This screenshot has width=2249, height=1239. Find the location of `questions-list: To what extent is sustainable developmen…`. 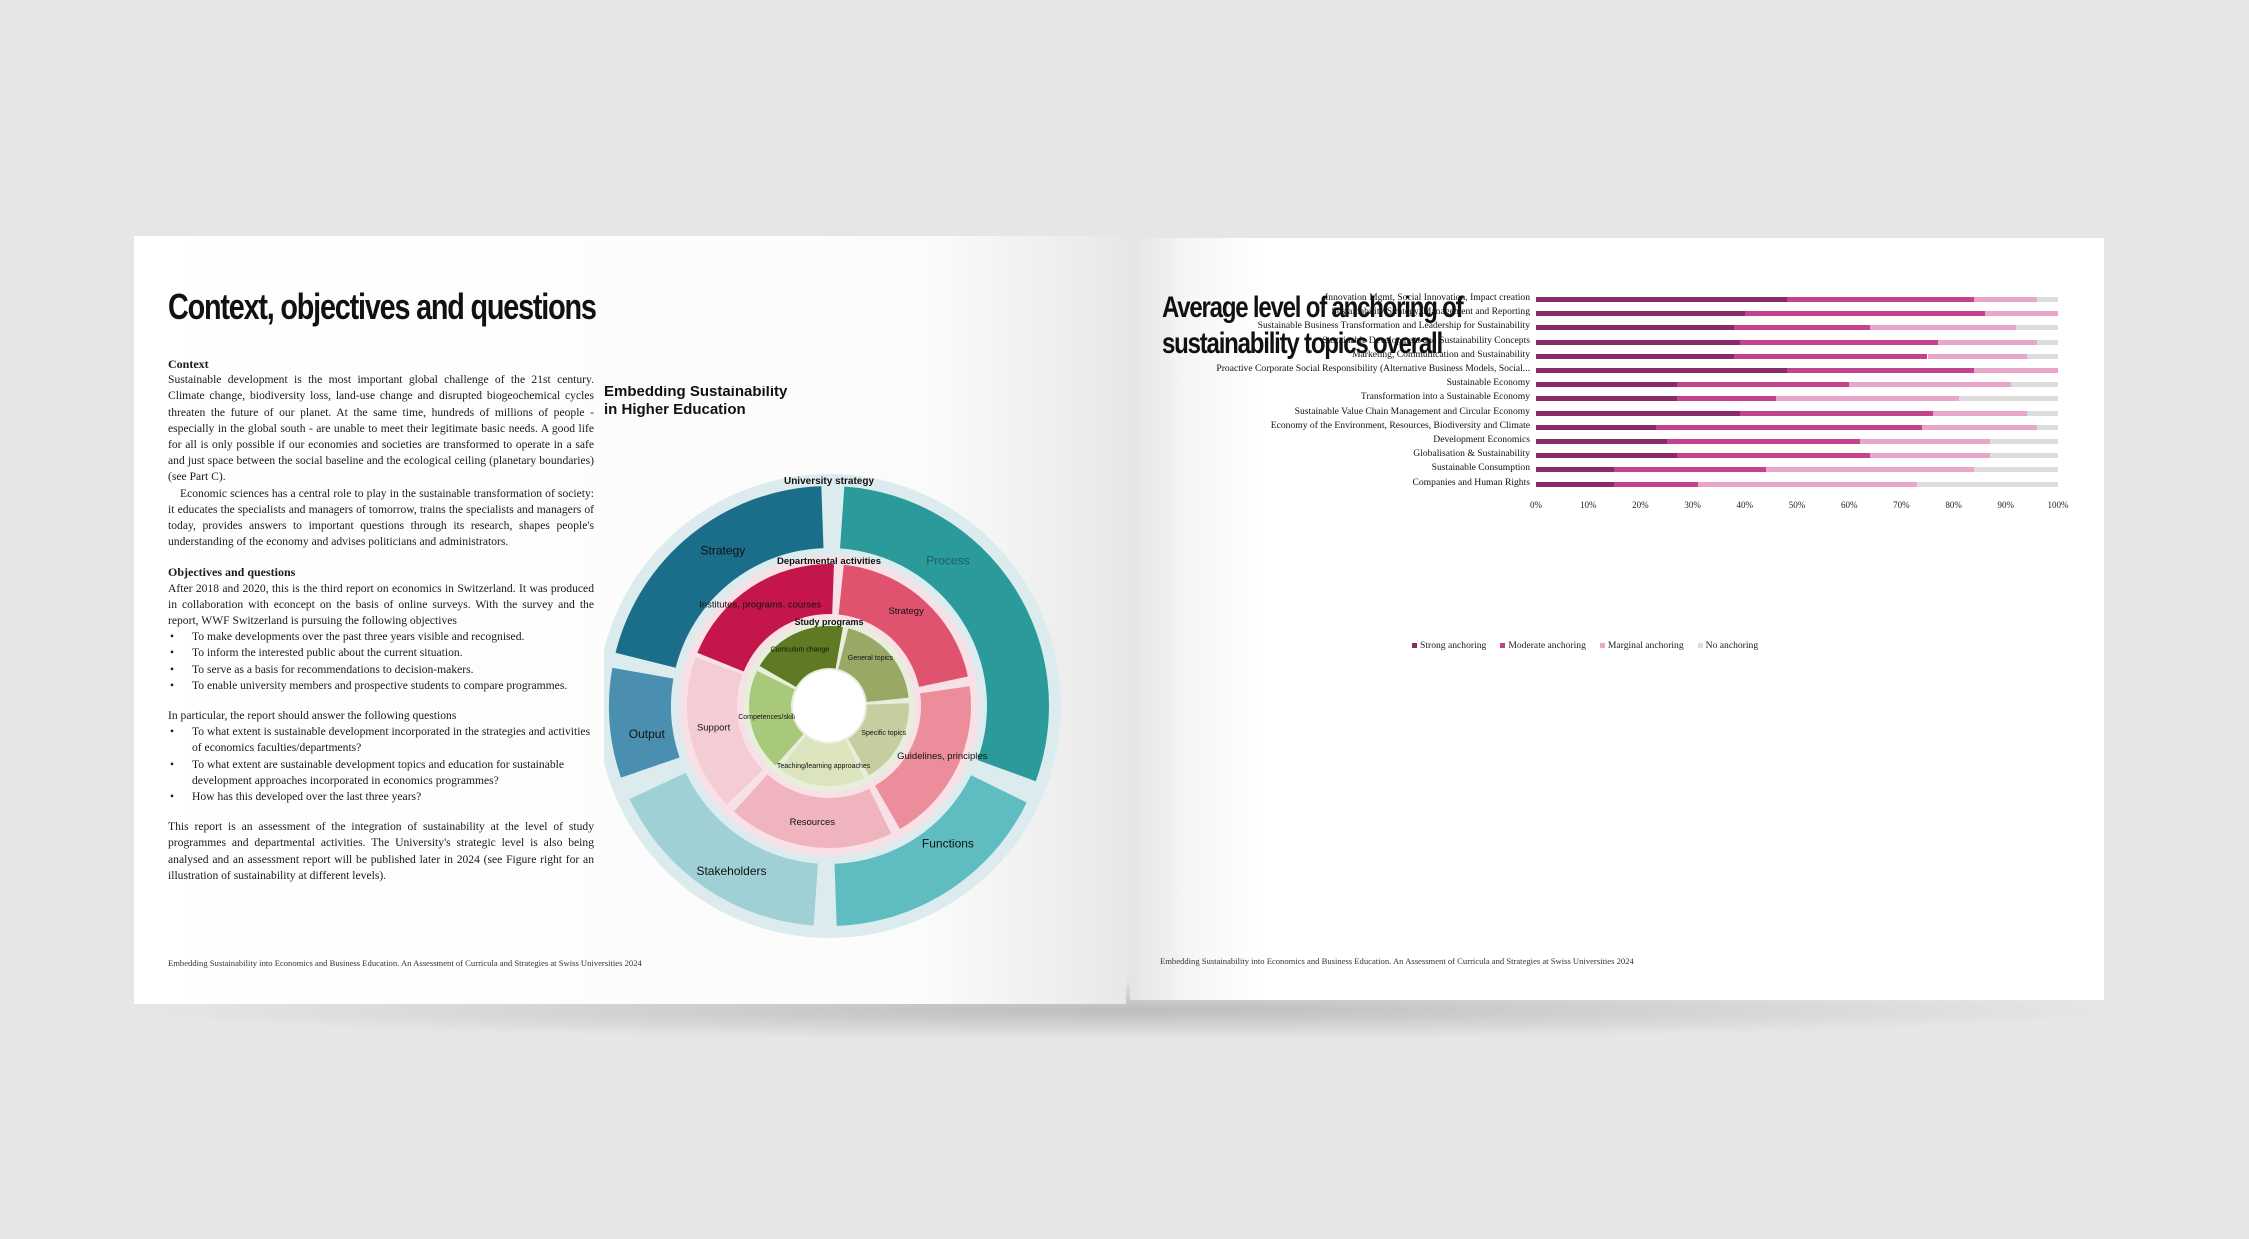

questions-list: To what extent is sustainable developmen… is located at coordinates (381, 764).